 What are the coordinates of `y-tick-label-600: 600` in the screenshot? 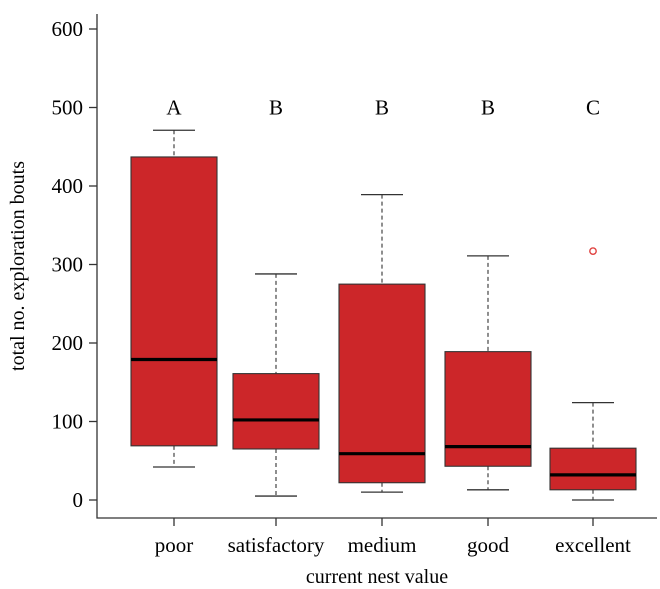 It's located at (68, 29).